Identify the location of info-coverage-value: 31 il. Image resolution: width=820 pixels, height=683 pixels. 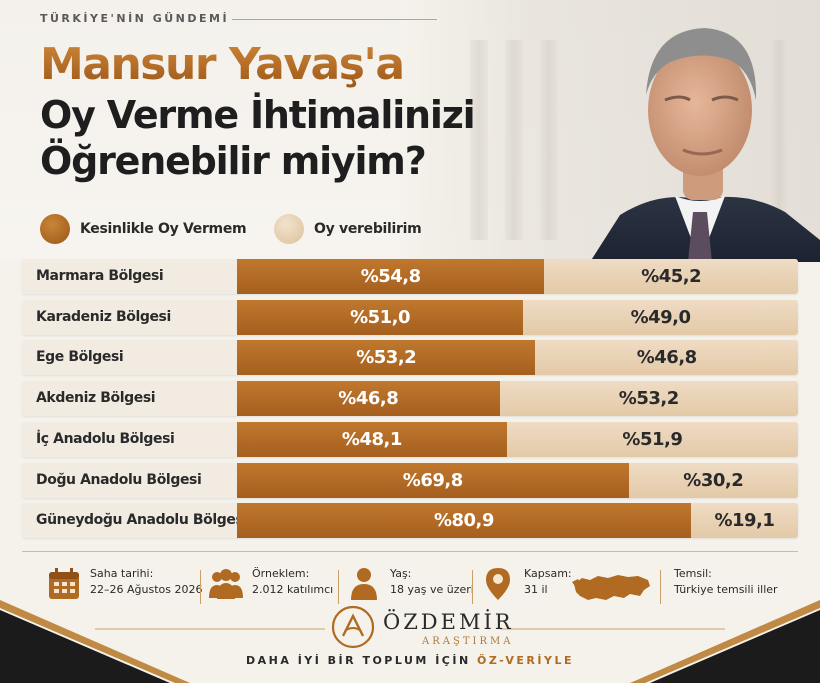
(536, 589).